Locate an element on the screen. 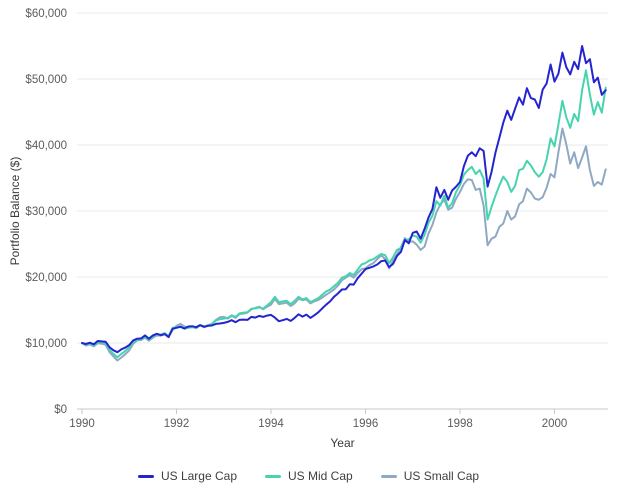 The height and width of the screenshot is (503, 617). chart-legend: US Large Cap US Mid Cap US Small Cap is located at coordinates (308, 476).